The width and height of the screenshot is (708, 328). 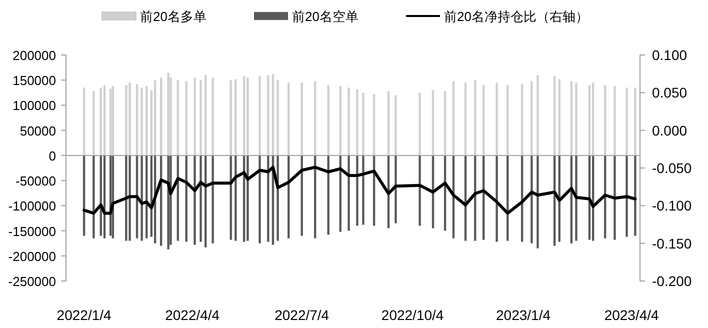 I want to click on x-tick-label: 2022/4/4, so click(x=192, y=315).